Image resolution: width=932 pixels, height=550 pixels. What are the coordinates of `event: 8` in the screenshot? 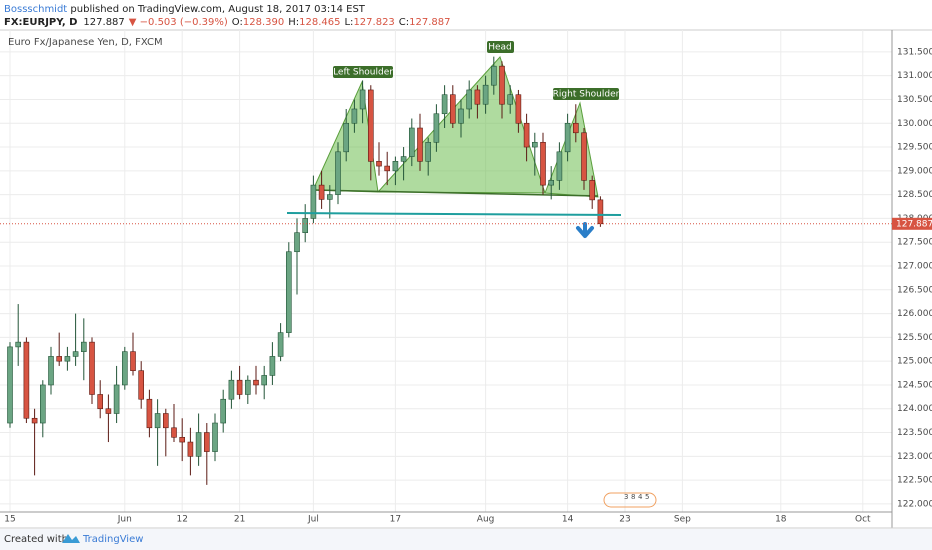 It's located at (633, 497).